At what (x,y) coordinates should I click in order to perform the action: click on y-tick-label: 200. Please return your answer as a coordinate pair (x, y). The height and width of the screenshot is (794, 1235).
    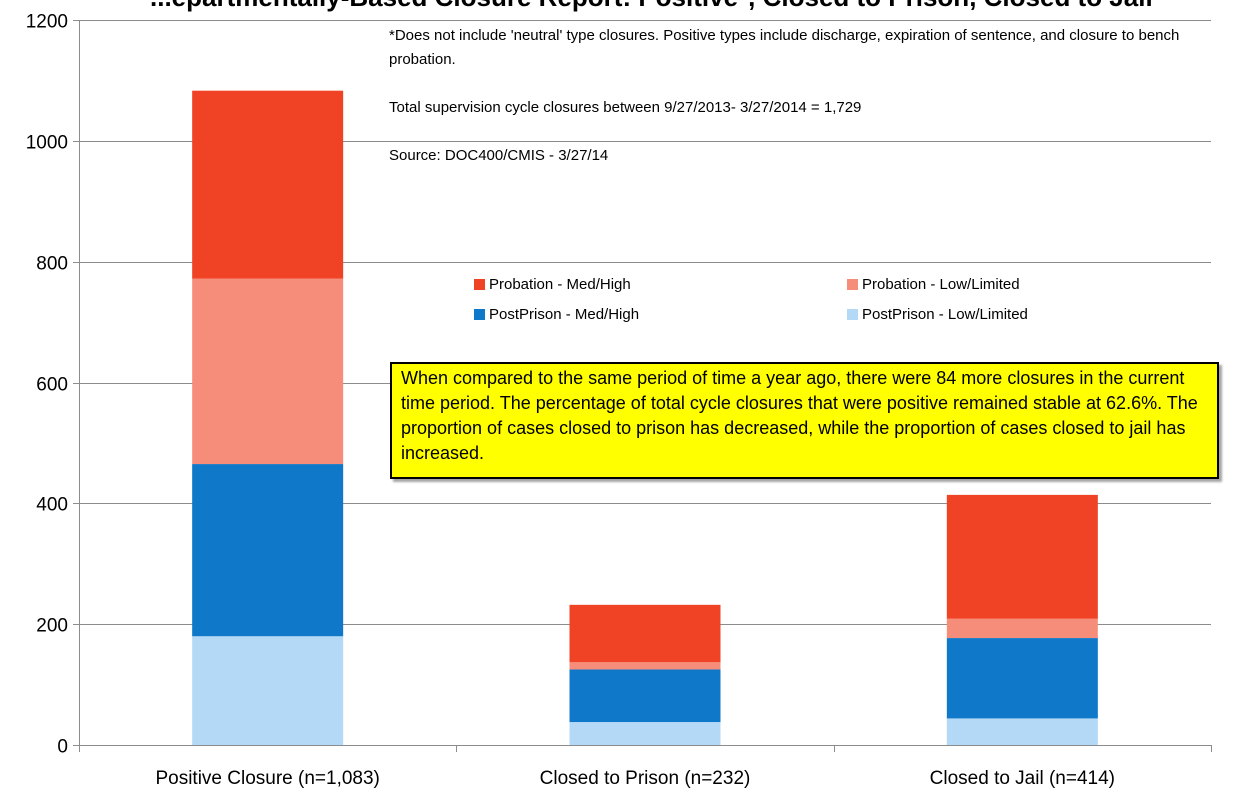
    Looking at the image, I should click on (52, 626).